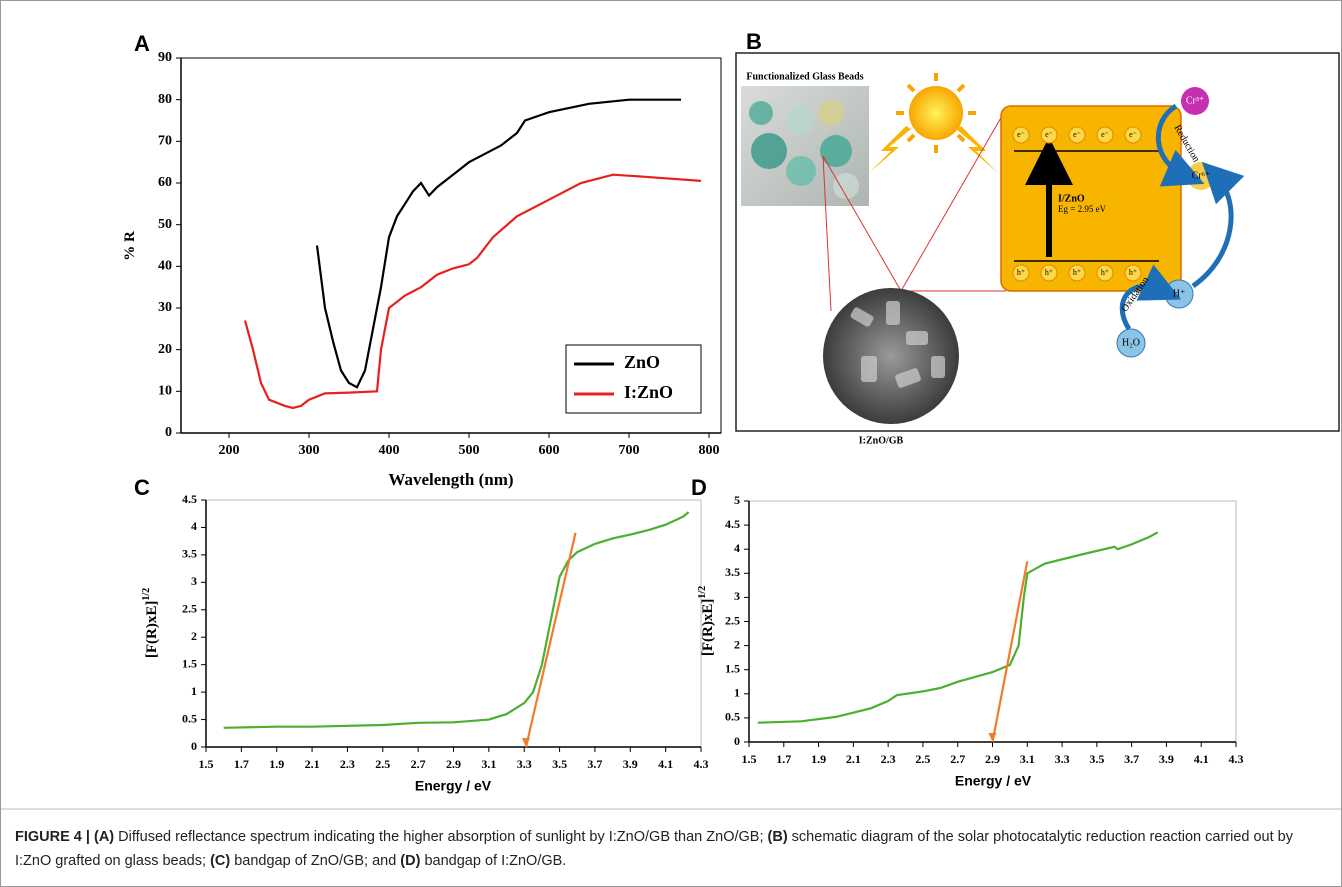 The height and width of the screenshot is (887, 1342). What do you see at coordinates (888, 759) in the screenshot?
I see `x-tick-label: 2.3` at bounding box center [888, 759].